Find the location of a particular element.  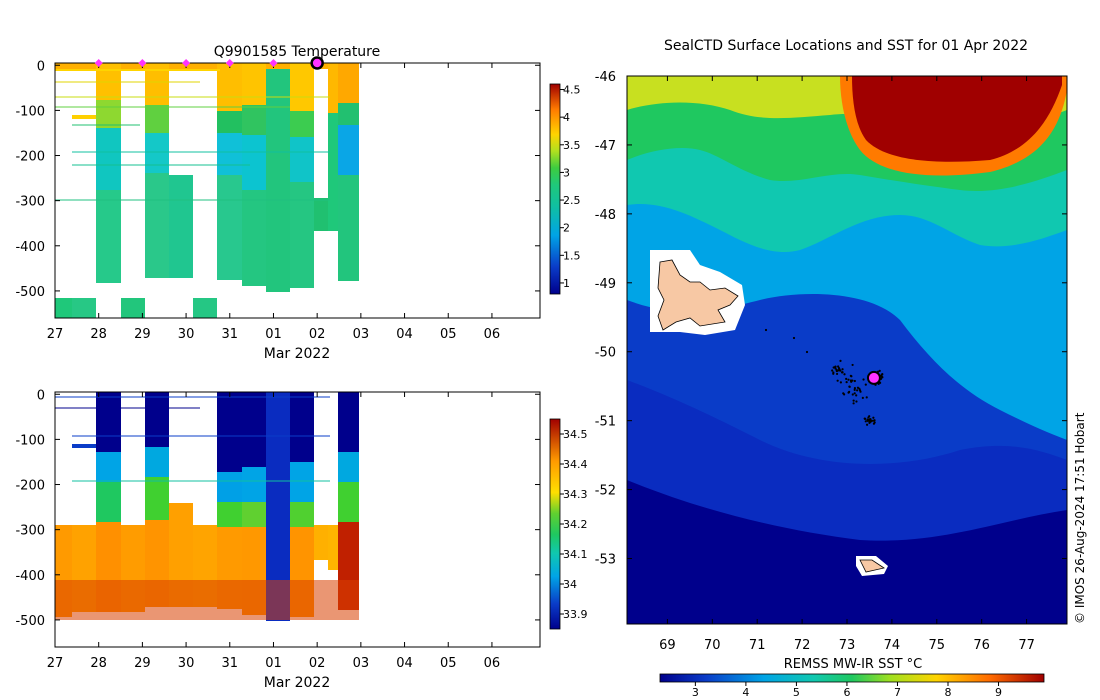

x-tick-label: 06 is located at coordinates (492, 334).